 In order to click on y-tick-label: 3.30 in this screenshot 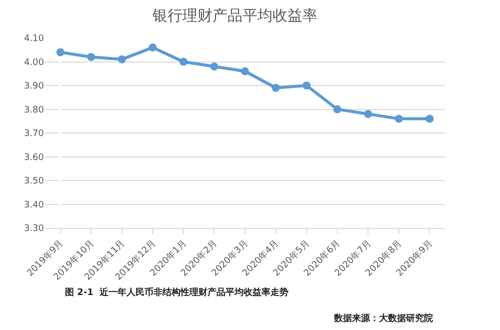, I will do `click(34, 229)`.